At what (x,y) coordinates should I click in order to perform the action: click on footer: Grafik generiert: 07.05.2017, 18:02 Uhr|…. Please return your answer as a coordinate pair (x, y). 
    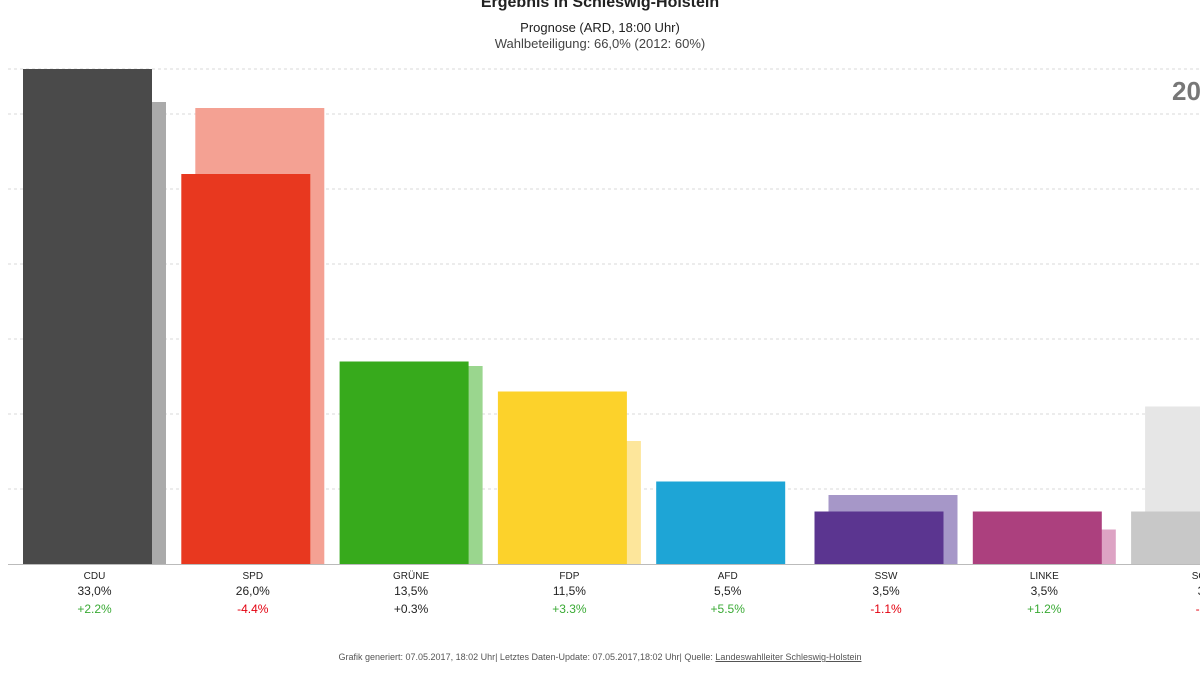
    Looking at the image, I should click on (600, 657).